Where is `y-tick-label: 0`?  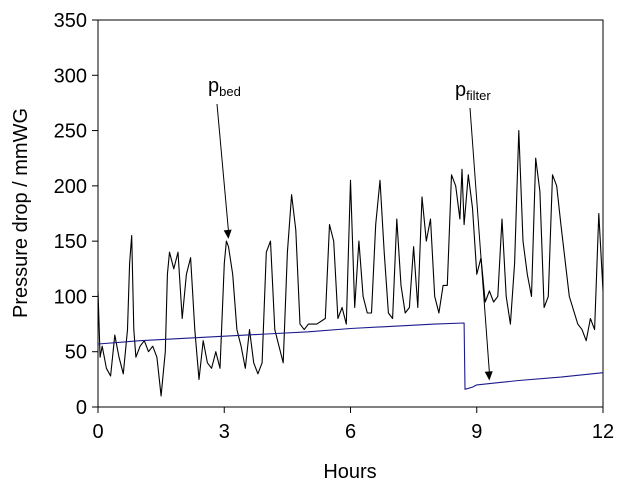
y-tick-label: 0 is located at coordinates (81, 408).